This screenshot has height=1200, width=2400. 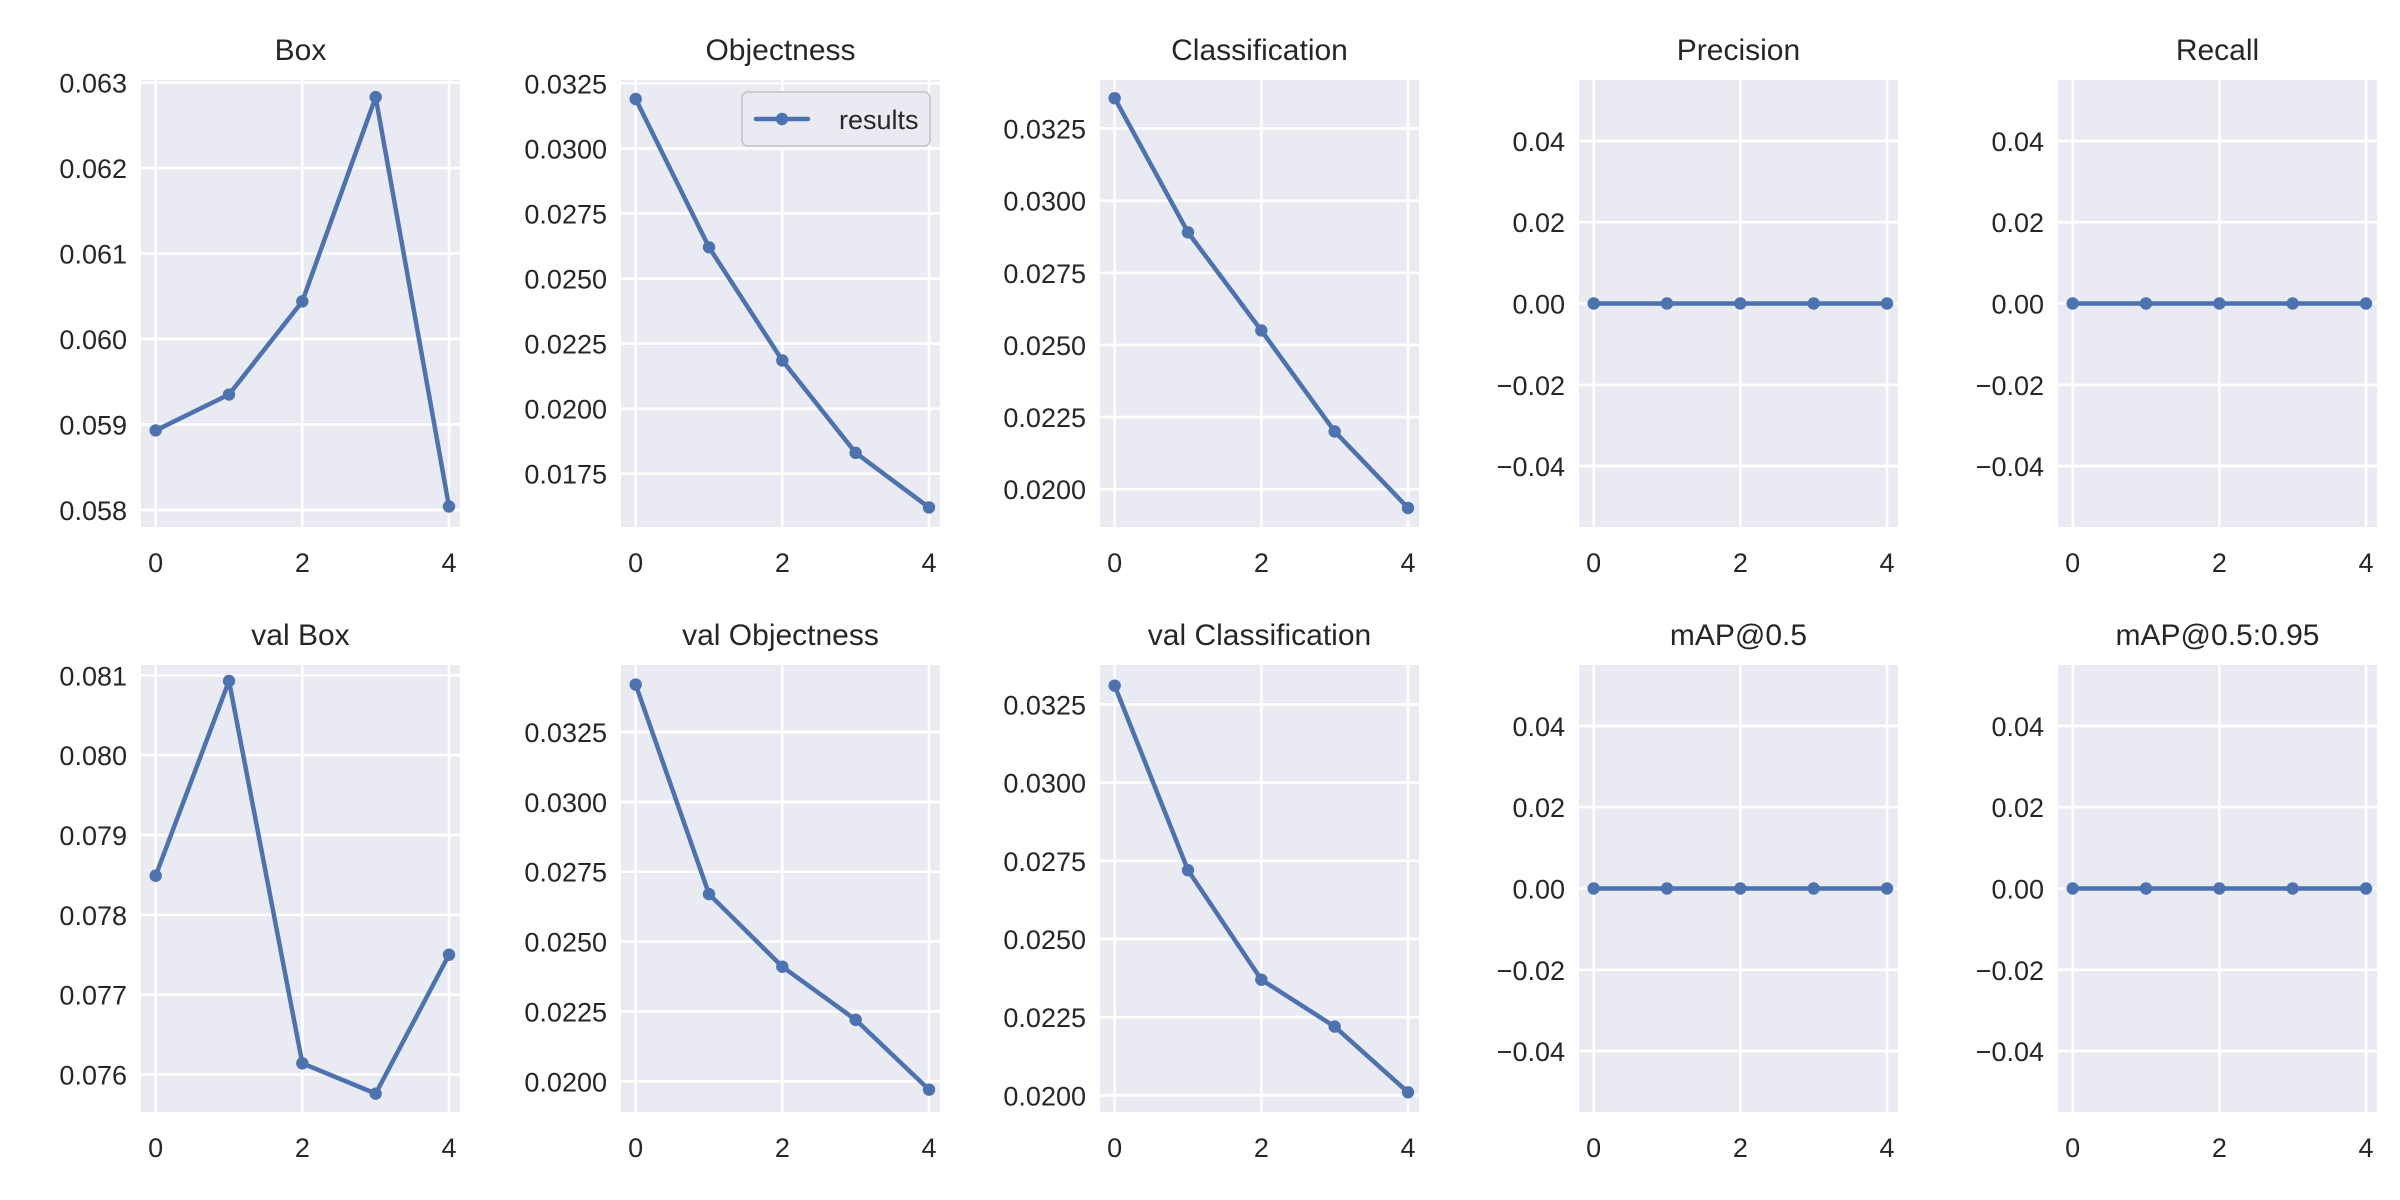 I want to click on map-at-0-5-y-tick-label: −0.04, so click(x=1531, y=1052).